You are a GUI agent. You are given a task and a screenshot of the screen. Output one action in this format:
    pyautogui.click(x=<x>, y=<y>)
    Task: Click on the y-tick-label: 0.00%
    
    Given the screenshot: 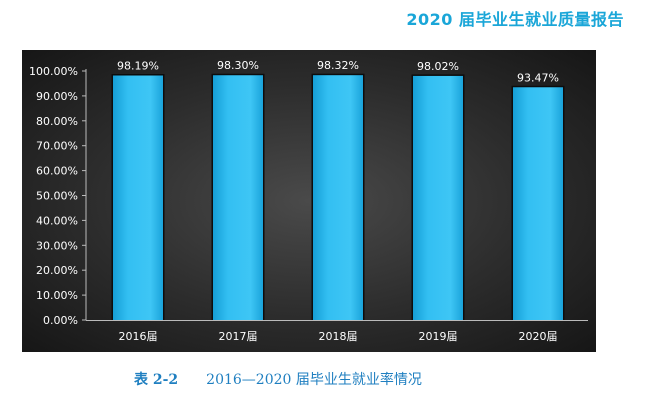 What is the action you would take?
    pyautogui.click(x=60, y=320)
    